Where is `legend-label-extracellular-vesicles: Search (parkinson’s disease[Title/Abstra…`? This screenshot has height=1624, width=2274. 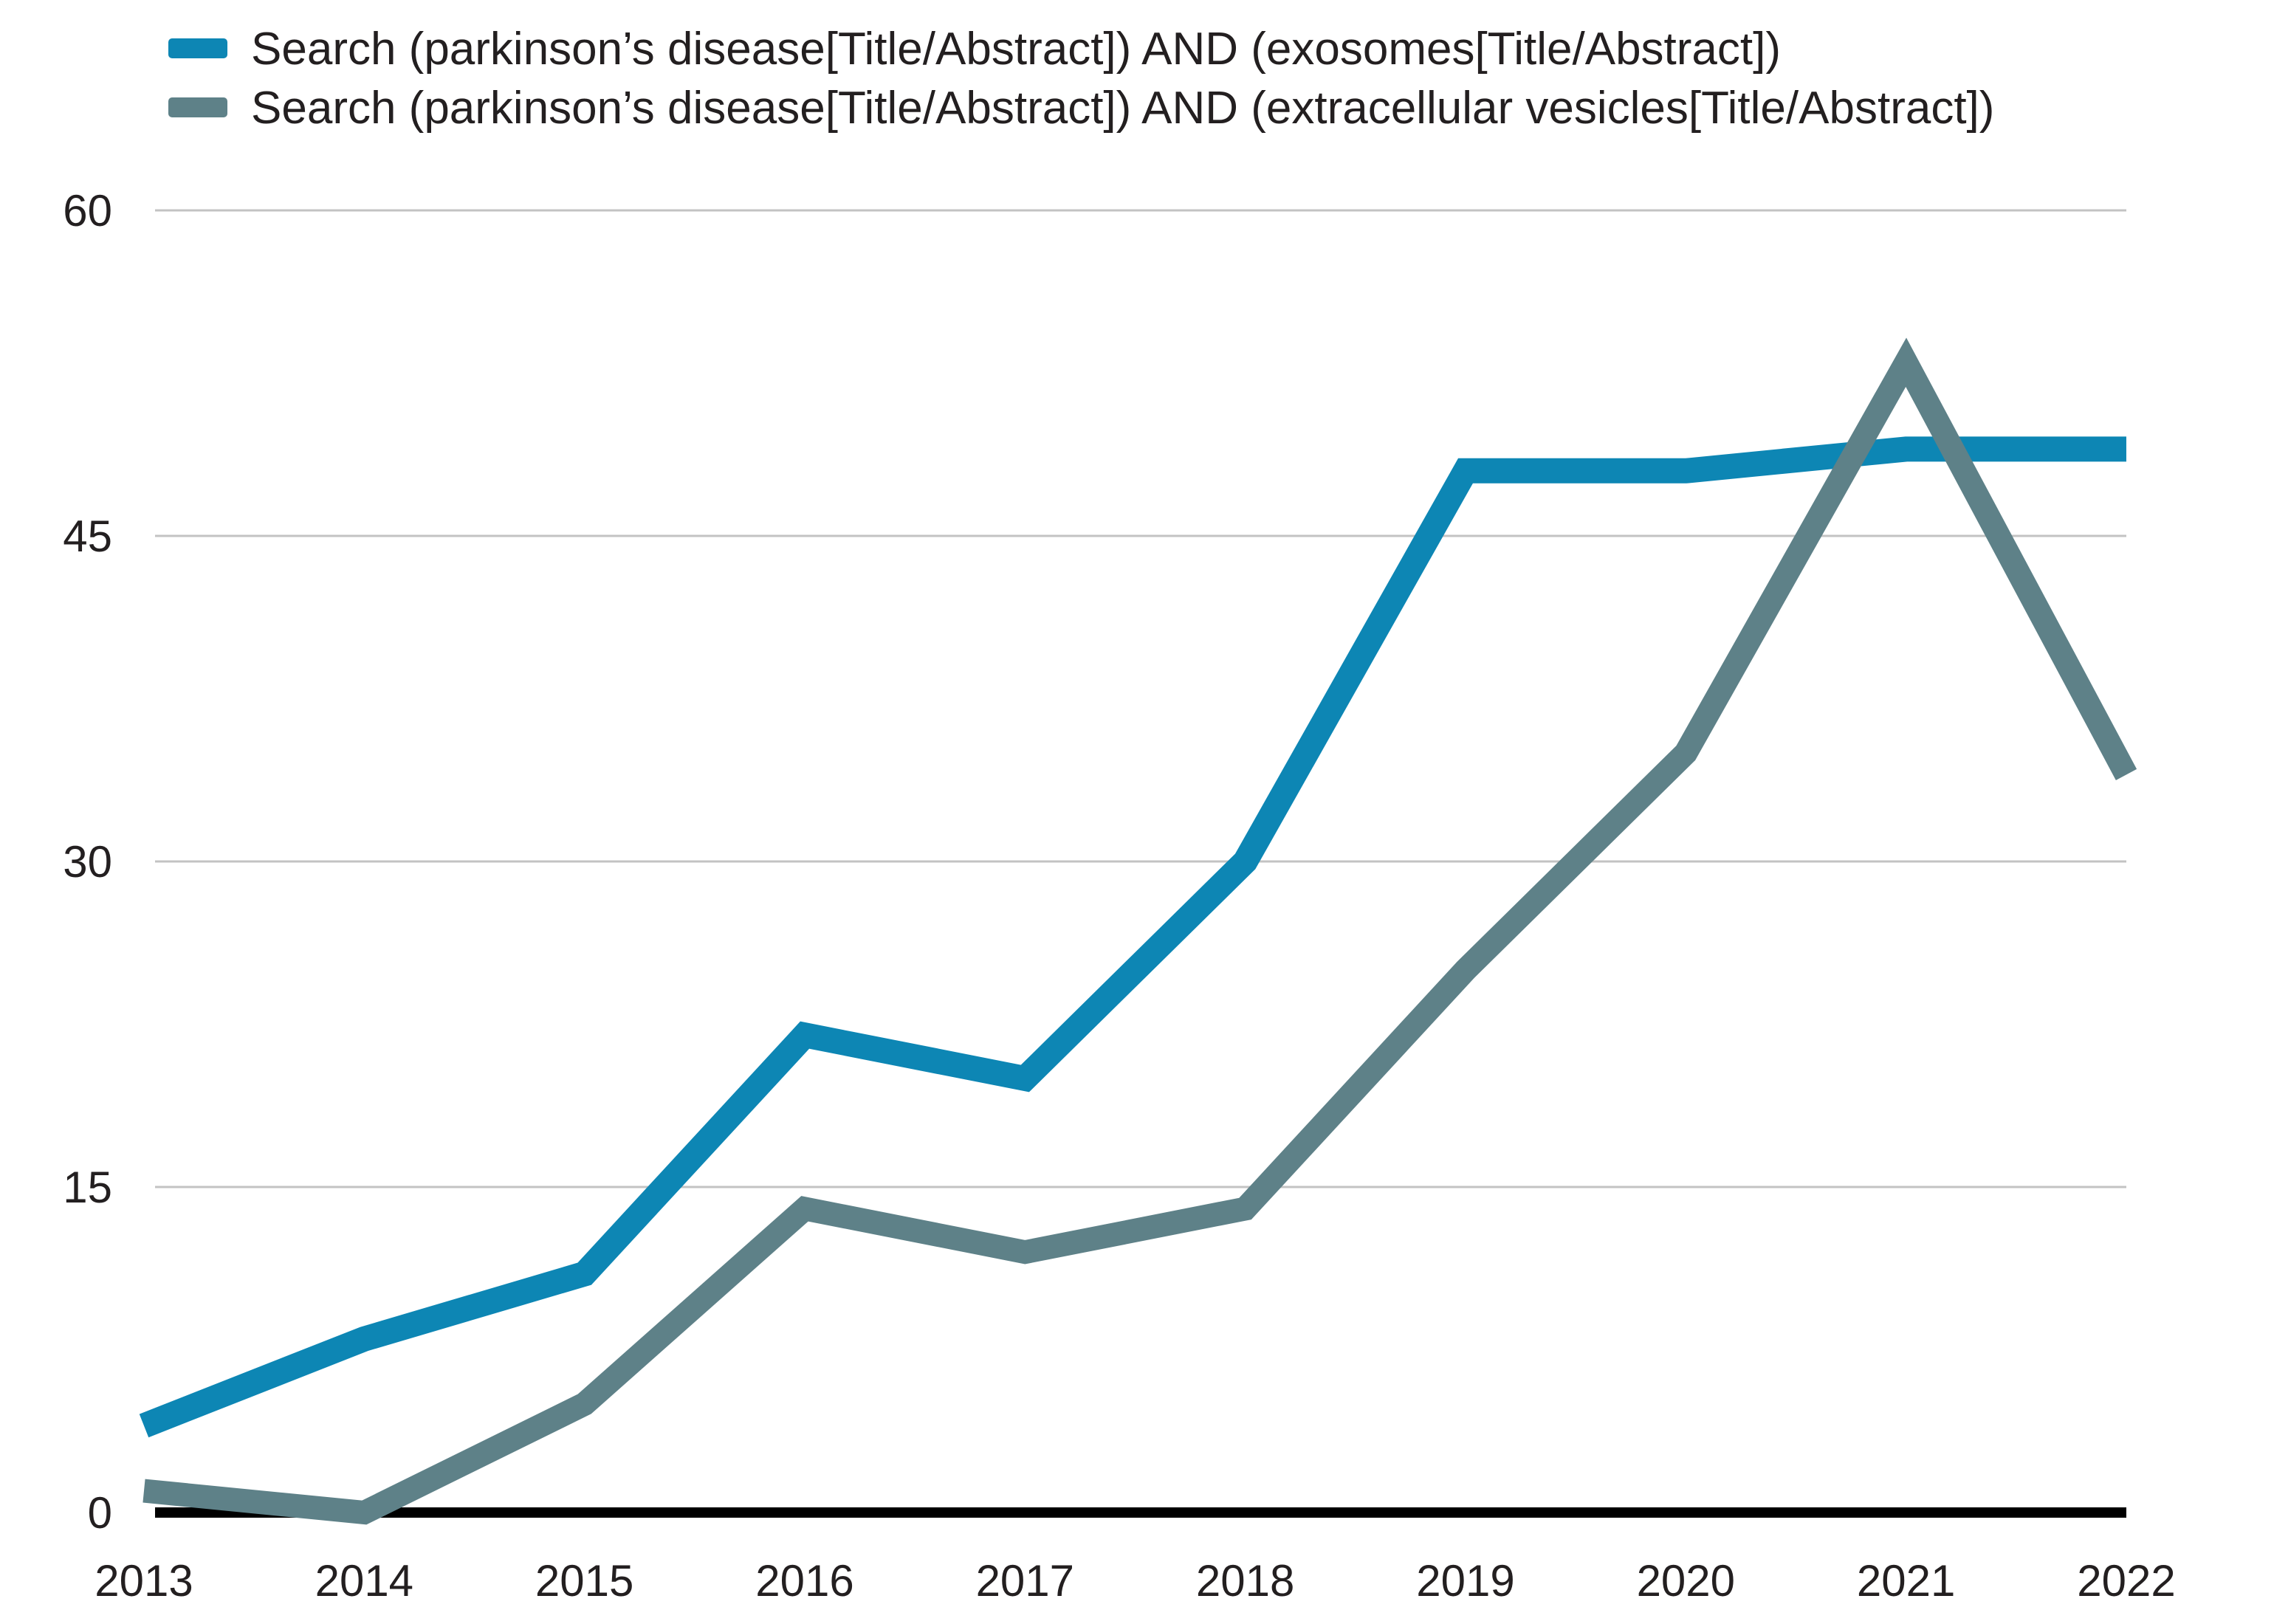 legend-label-extracellular-vesicles: Search (parkinson’s disease[Title/Abstra… is located at coordinates (1123, 108).